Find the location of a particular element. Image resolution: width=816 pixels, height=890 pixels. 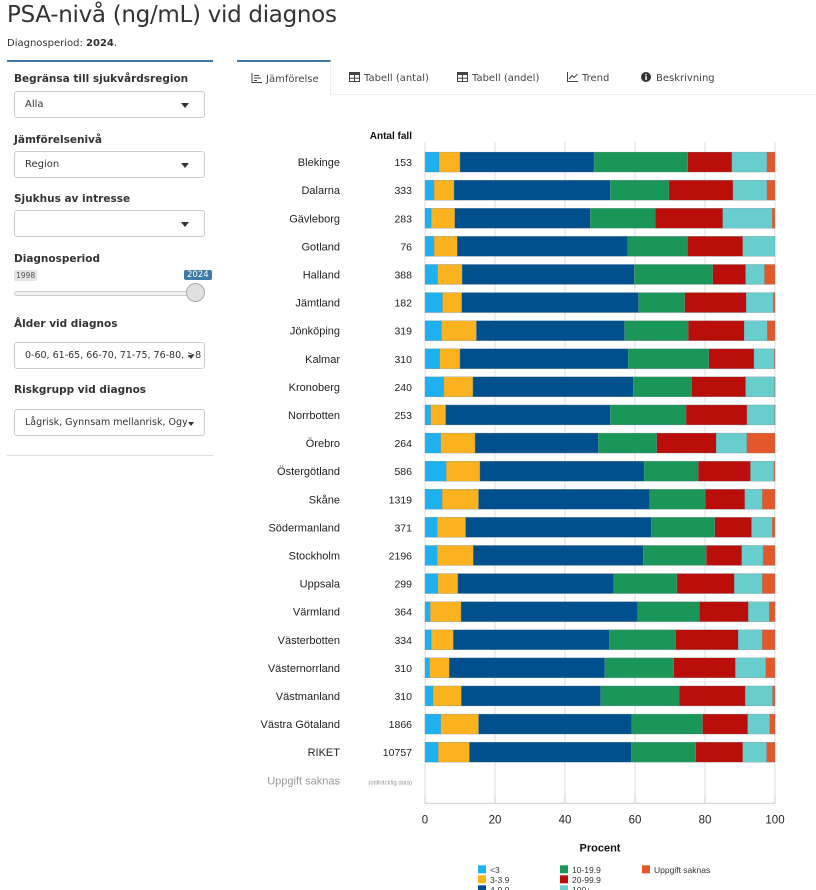

tab-beskrivning: Beskrivning is located at coordinates (678, 77).